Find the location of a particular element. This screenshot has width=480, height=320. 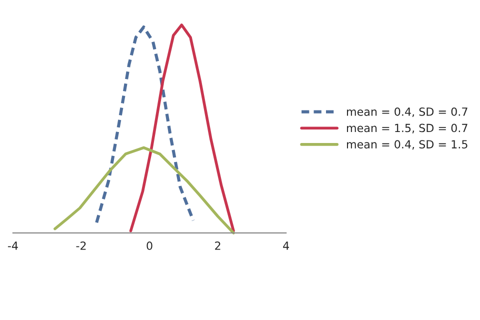

legend-label: mean = 0.4, SD = 0.7 is located at coordinates (407, 112).